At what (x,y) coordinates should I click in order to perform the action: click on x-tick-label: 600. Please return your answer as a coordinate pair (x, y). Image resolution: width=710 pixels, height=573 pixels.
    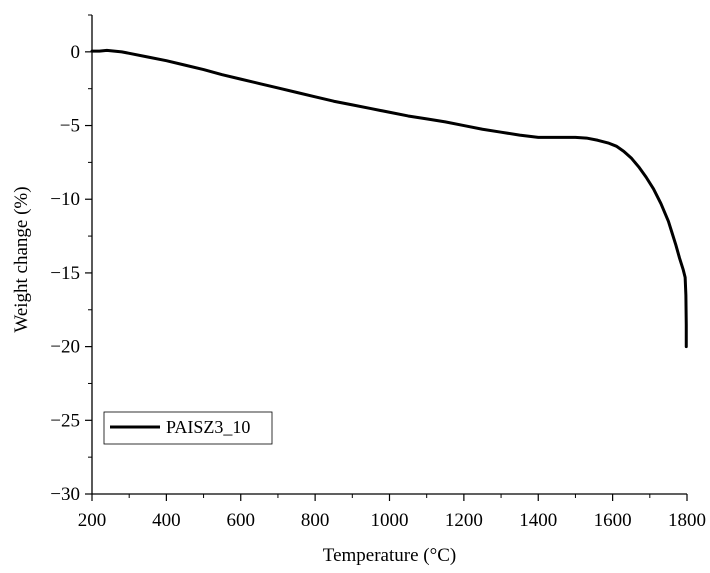
    Looking at the image, I should click on (241, 520).